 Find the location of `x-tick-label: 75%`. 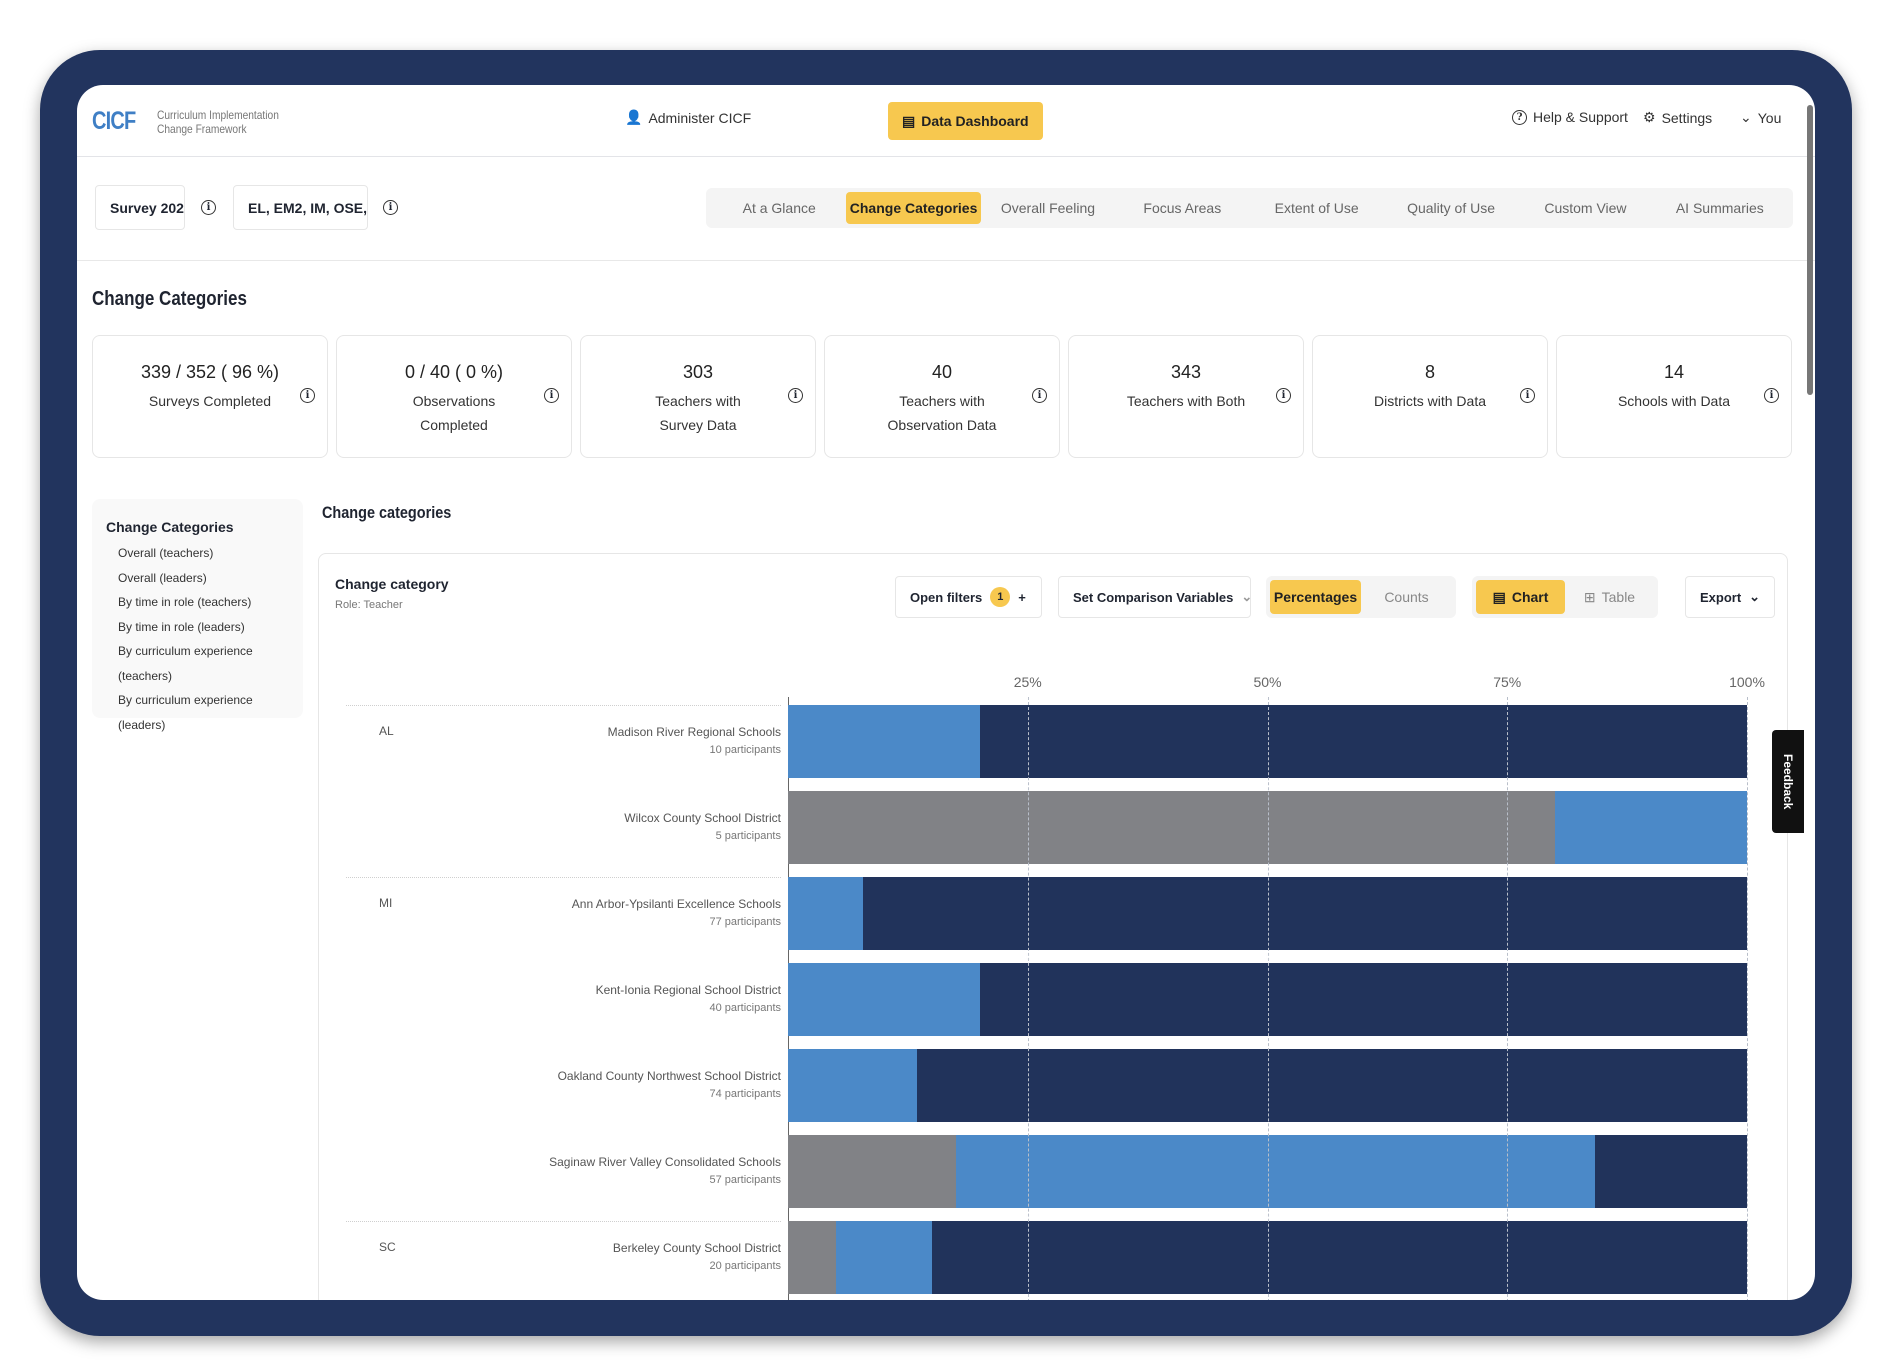

x-tick-label: 75% is located at coordinates (1507, 682).